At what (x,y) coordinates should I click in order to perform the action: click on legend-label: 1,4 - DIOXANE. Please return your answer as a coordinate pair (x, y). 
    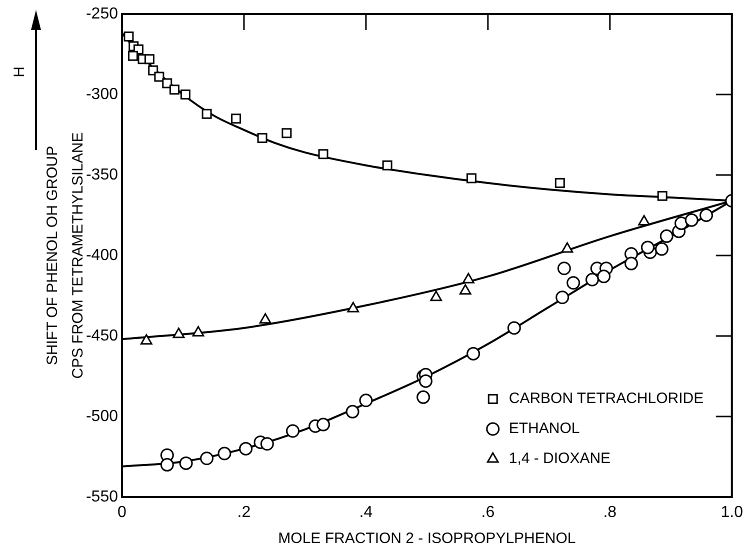
    Looking at the image, I should click on (559, 459).